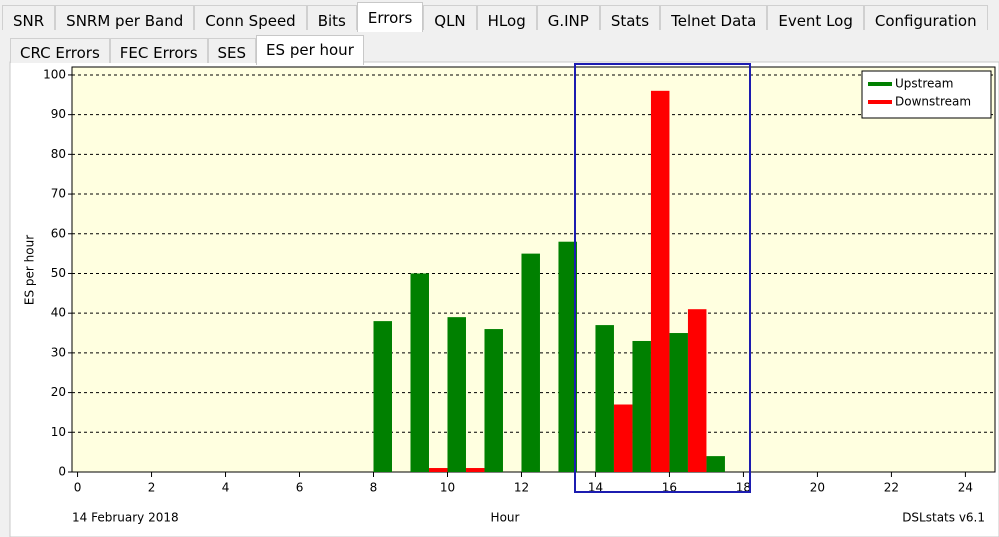 The image size is (999, 537). What do you see at coordinates (158, 50) in the screenshot?
I see `tab: FEC Errors` at bounding box center [158, 50].